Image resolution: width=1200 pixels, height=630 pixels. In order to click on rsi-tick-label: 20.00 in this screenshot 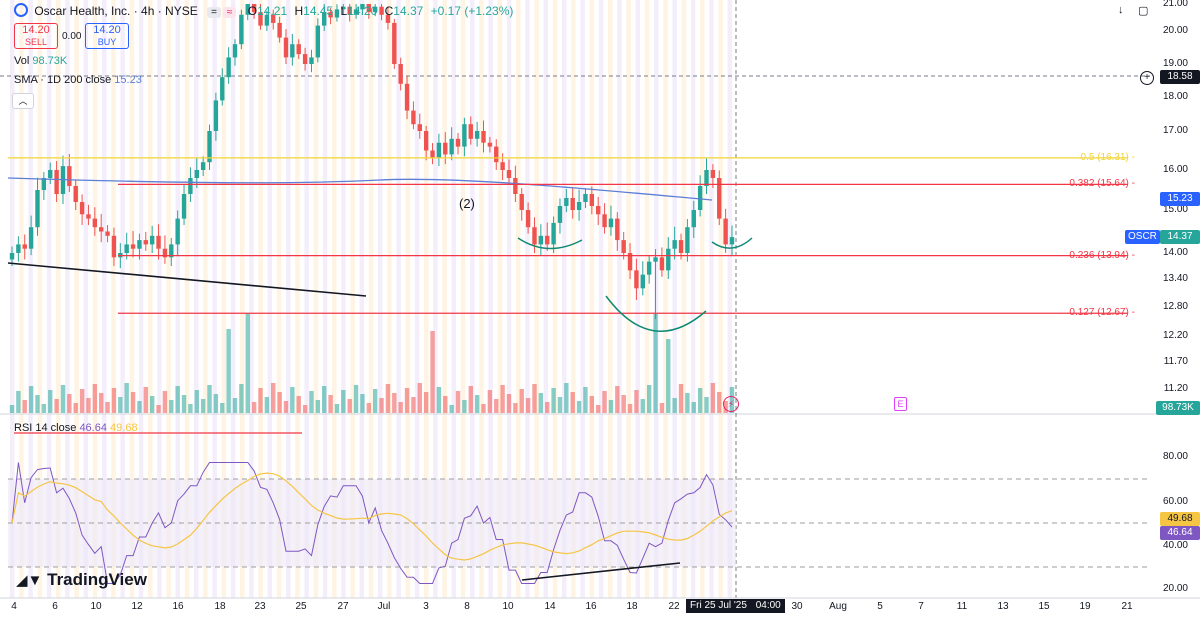, I will do `click(1175, 588)`.